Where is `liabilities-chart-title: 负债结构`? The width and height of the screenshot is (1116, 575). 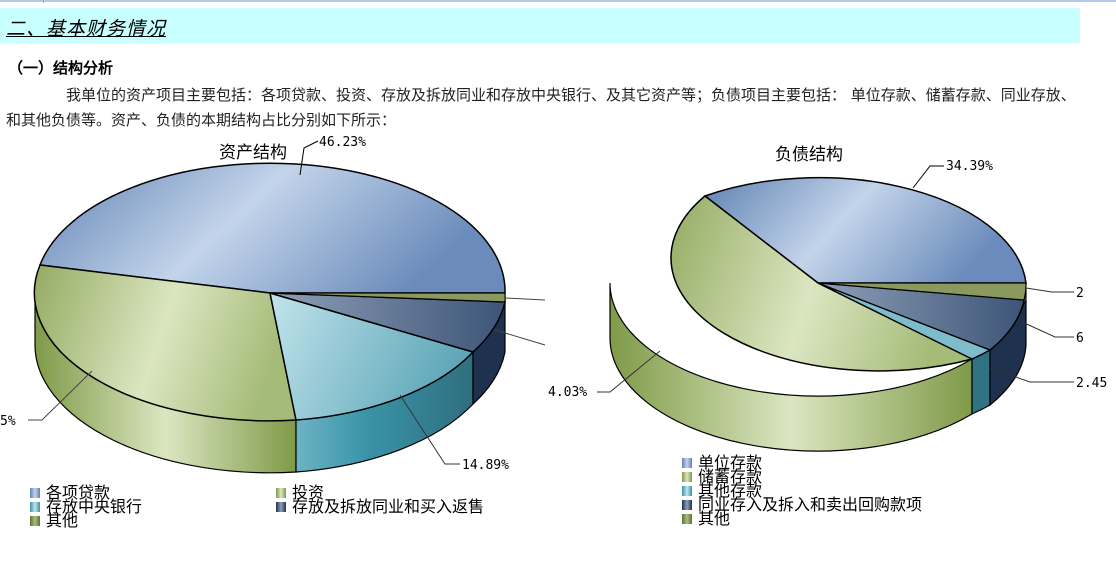
liabilities-chart-title: 负债结构 is located at coordinates (809, 155).